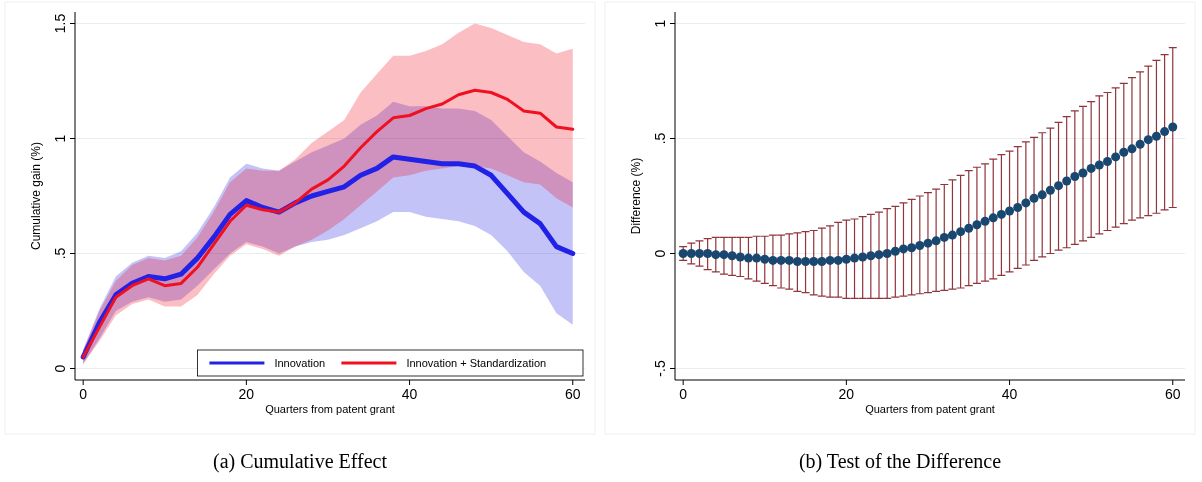 This screenshot has width=1202, height=482. Describe the element at coordinates (60, 23) in the screenshot. I see `y-tick-label: 1.5` at that location.